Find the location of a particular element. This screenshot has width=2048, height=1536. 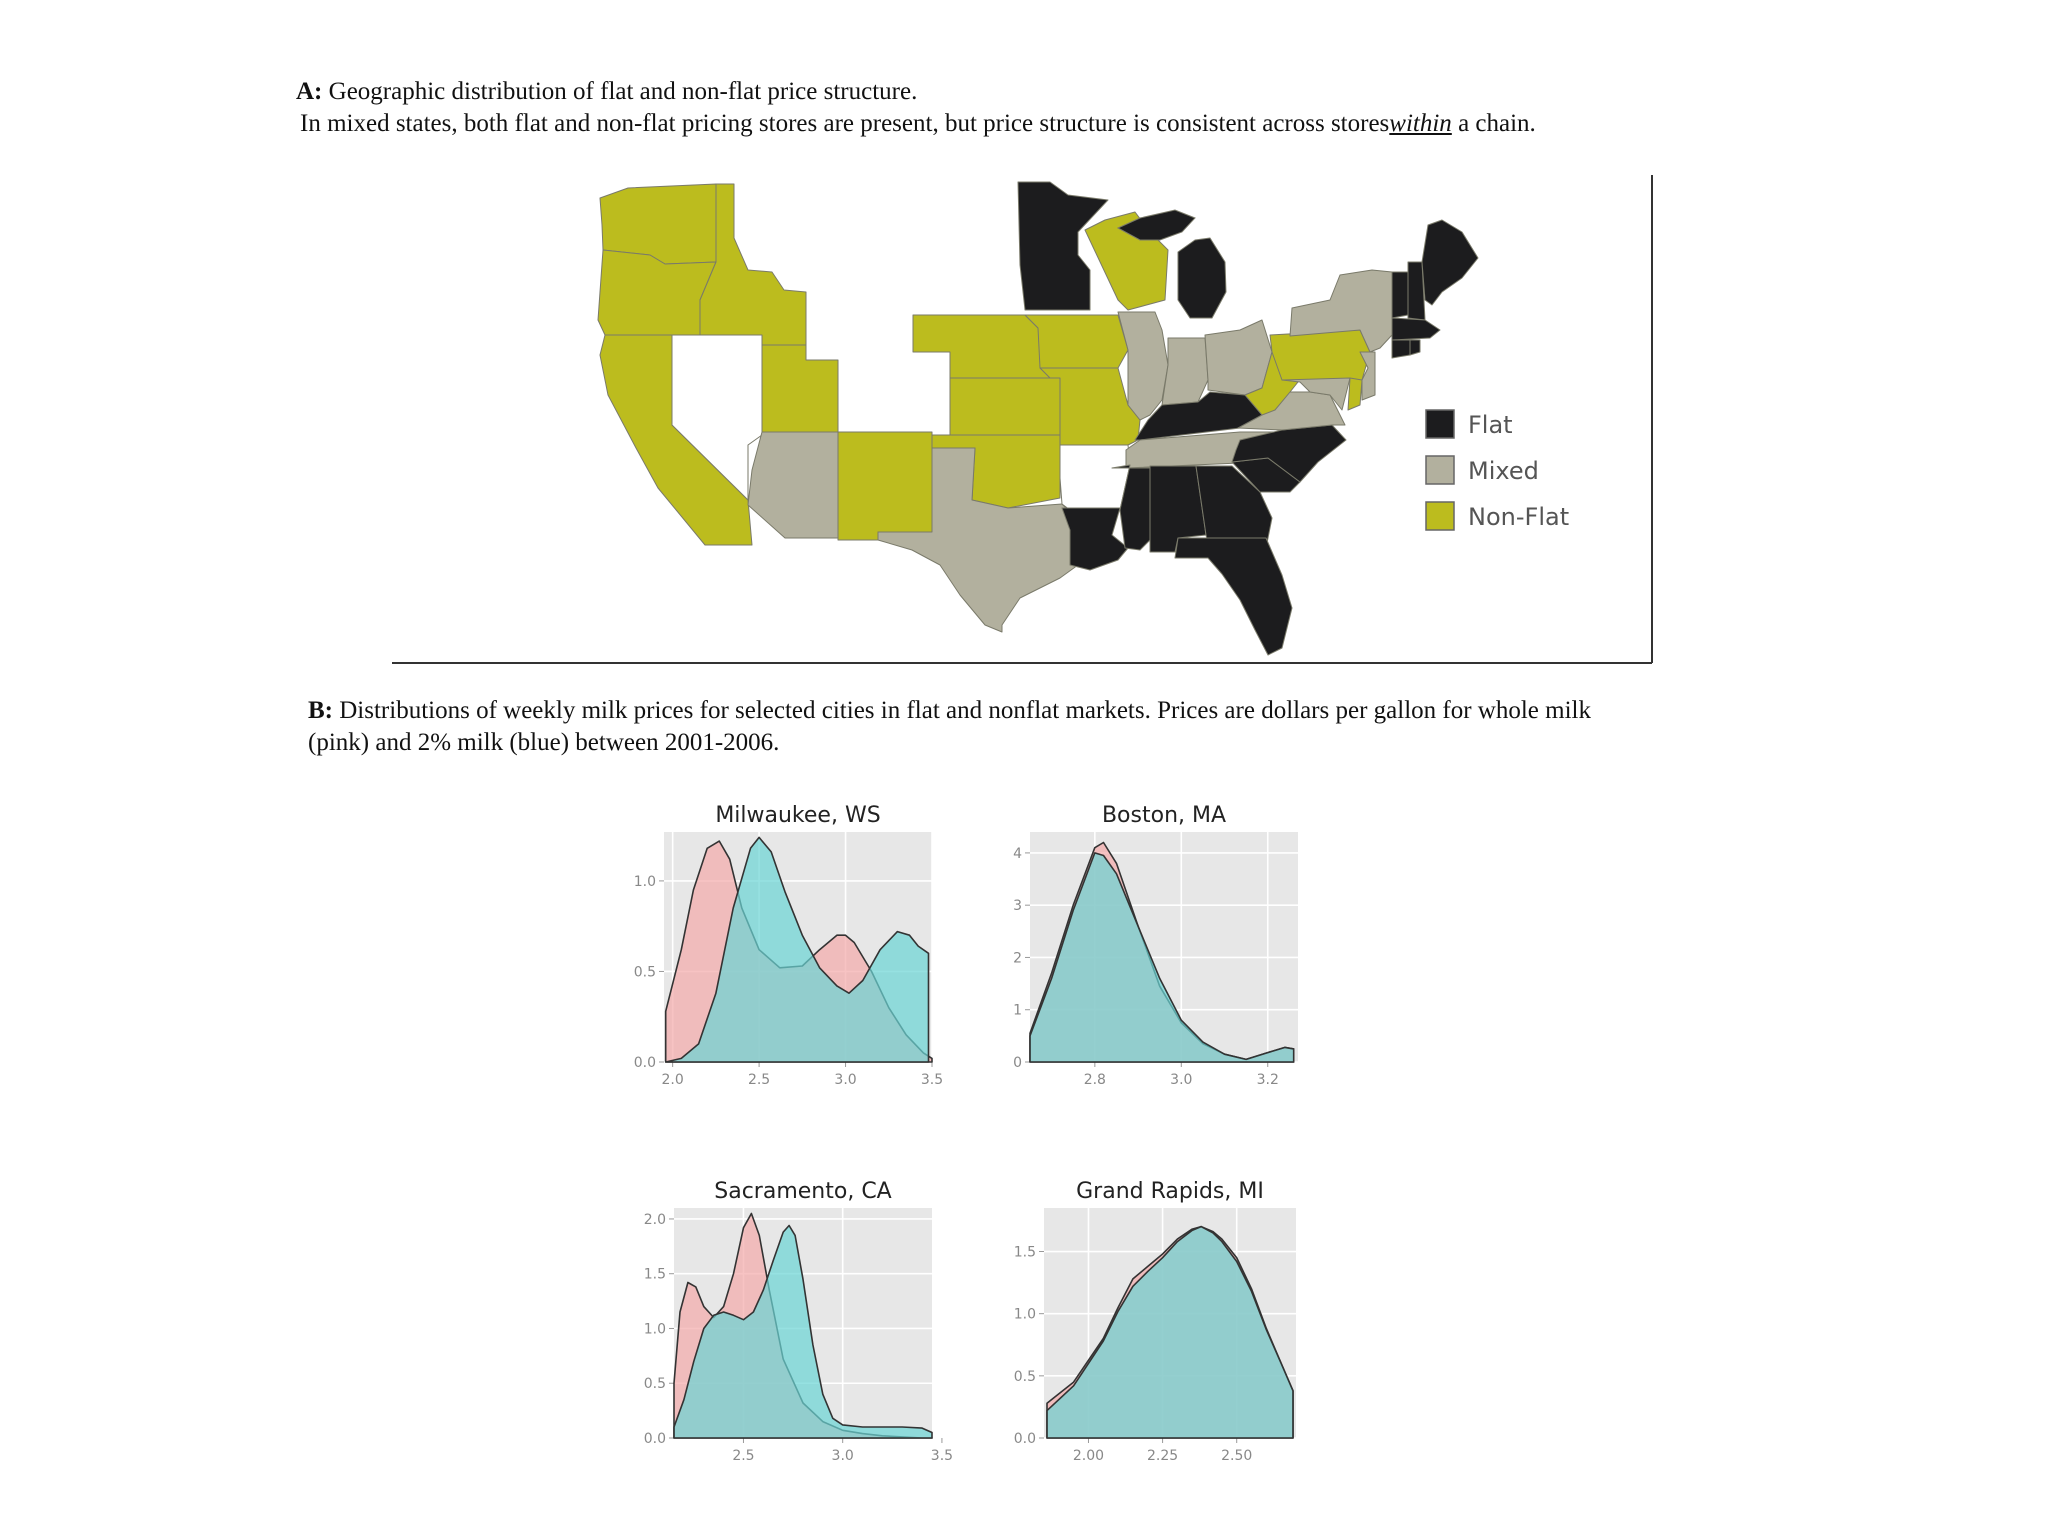

density-panel-sacramento-ca: 0.0 0.5 1.0 1.5 2.0 2.5 3.0 3.5 Sacramento, CA is located at coordinates (798, 1321).